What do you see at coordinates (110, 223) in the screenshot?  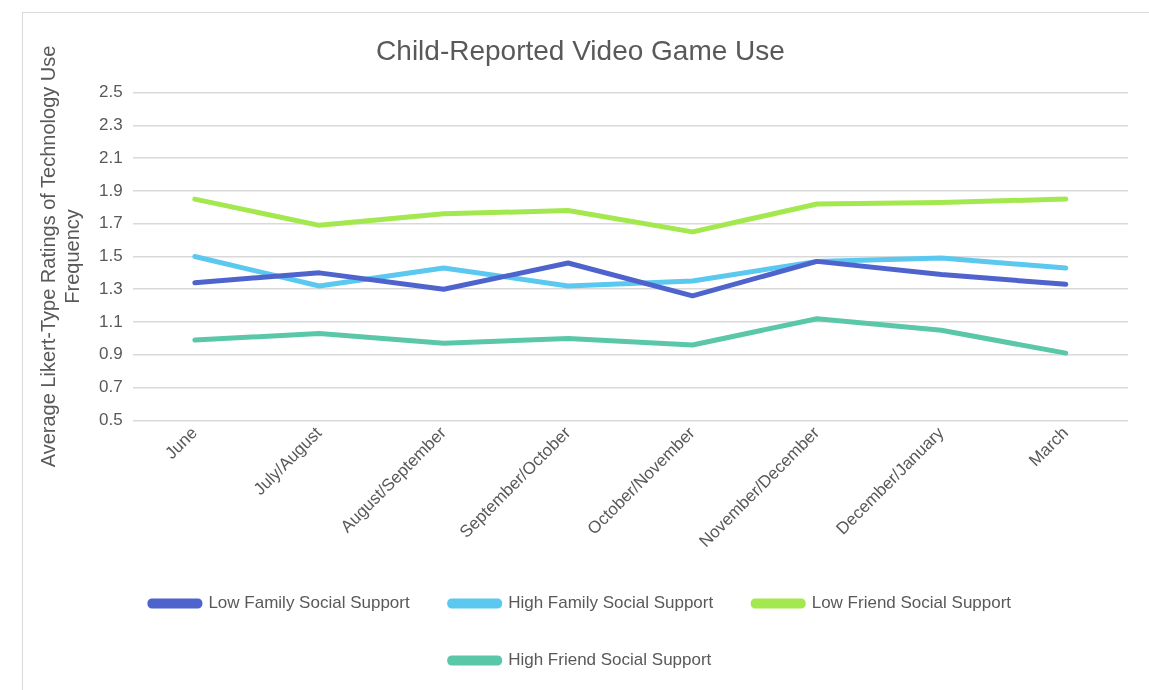 I see `y-tick-label: 1.7` at bounding box center [110, 223].